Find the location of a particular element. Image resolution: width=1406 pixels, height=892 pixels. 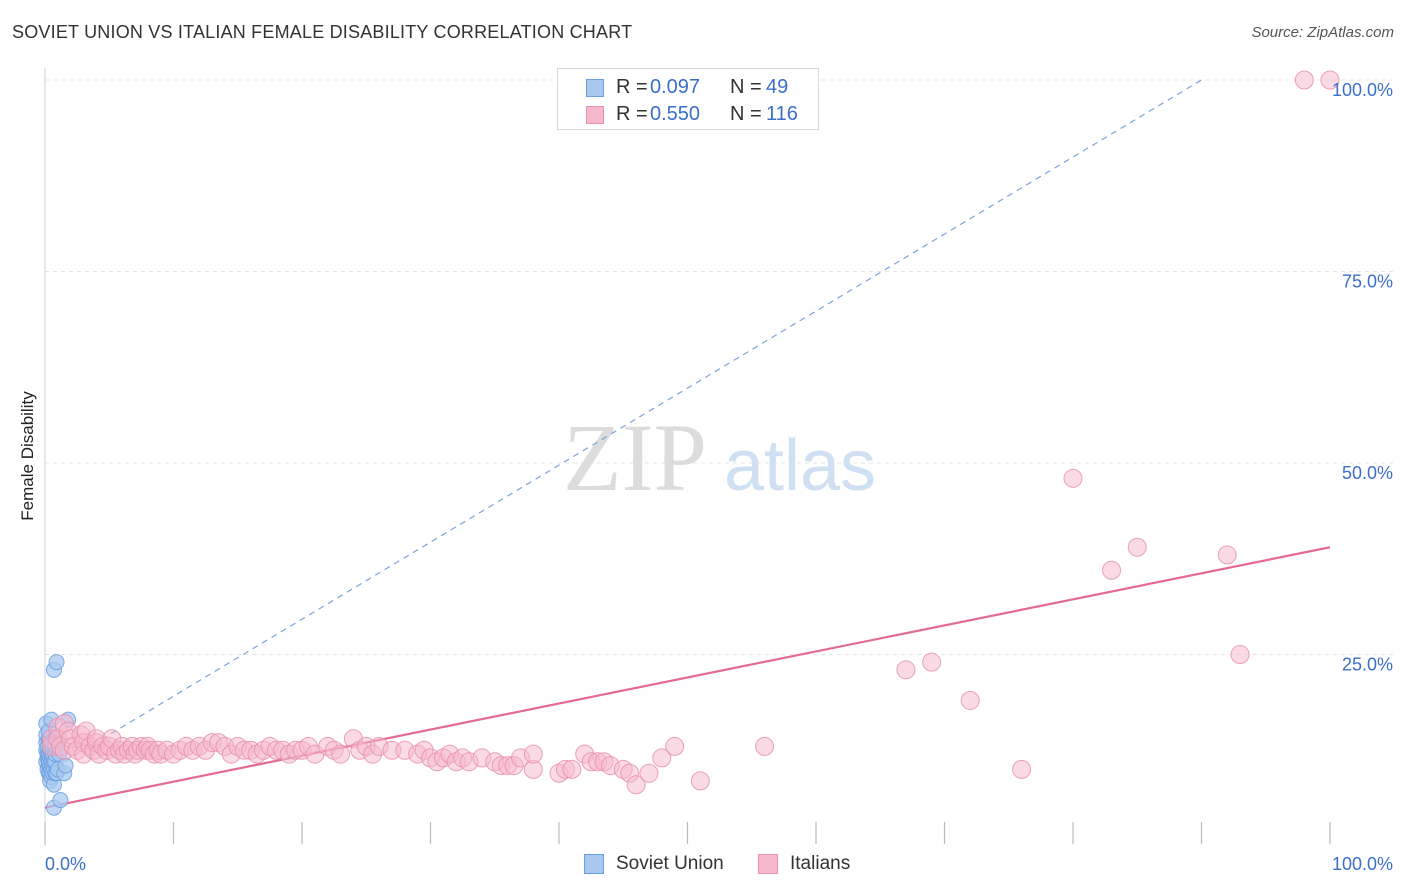

legend-r-value: 0.097 is located at coordinates (675, 87).